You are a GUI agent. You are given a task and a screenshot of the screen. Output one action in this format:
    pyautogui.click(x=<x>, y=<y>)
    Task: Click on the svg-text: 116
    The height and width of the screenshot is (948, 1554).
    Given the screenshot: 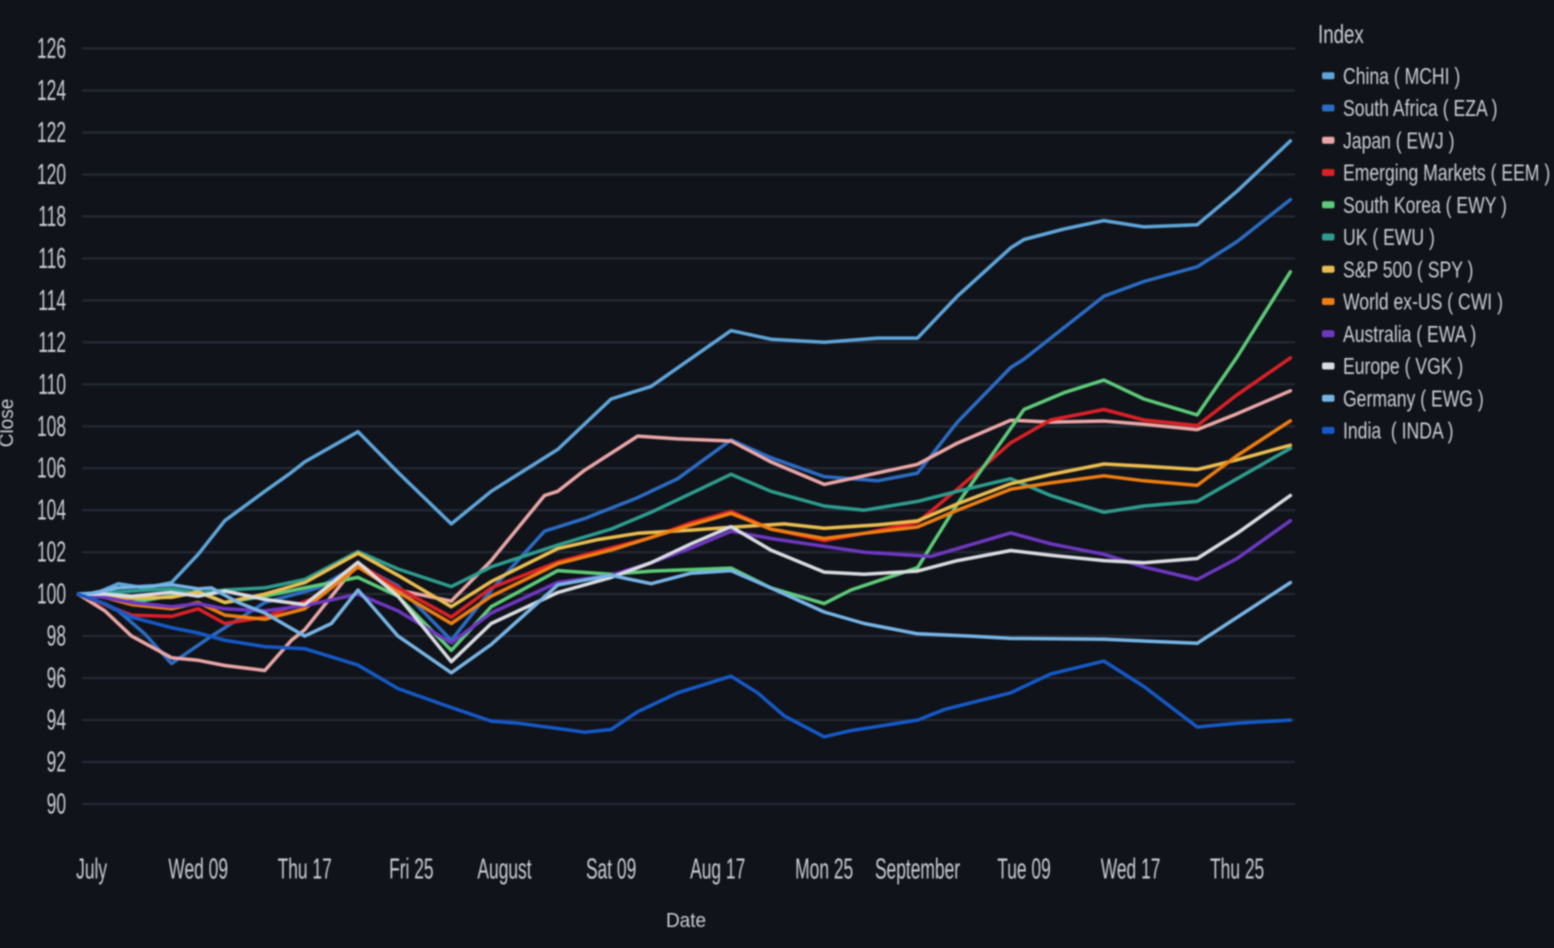 What is the action you would take?
    pyautogui.click(x=52, y=258)
    